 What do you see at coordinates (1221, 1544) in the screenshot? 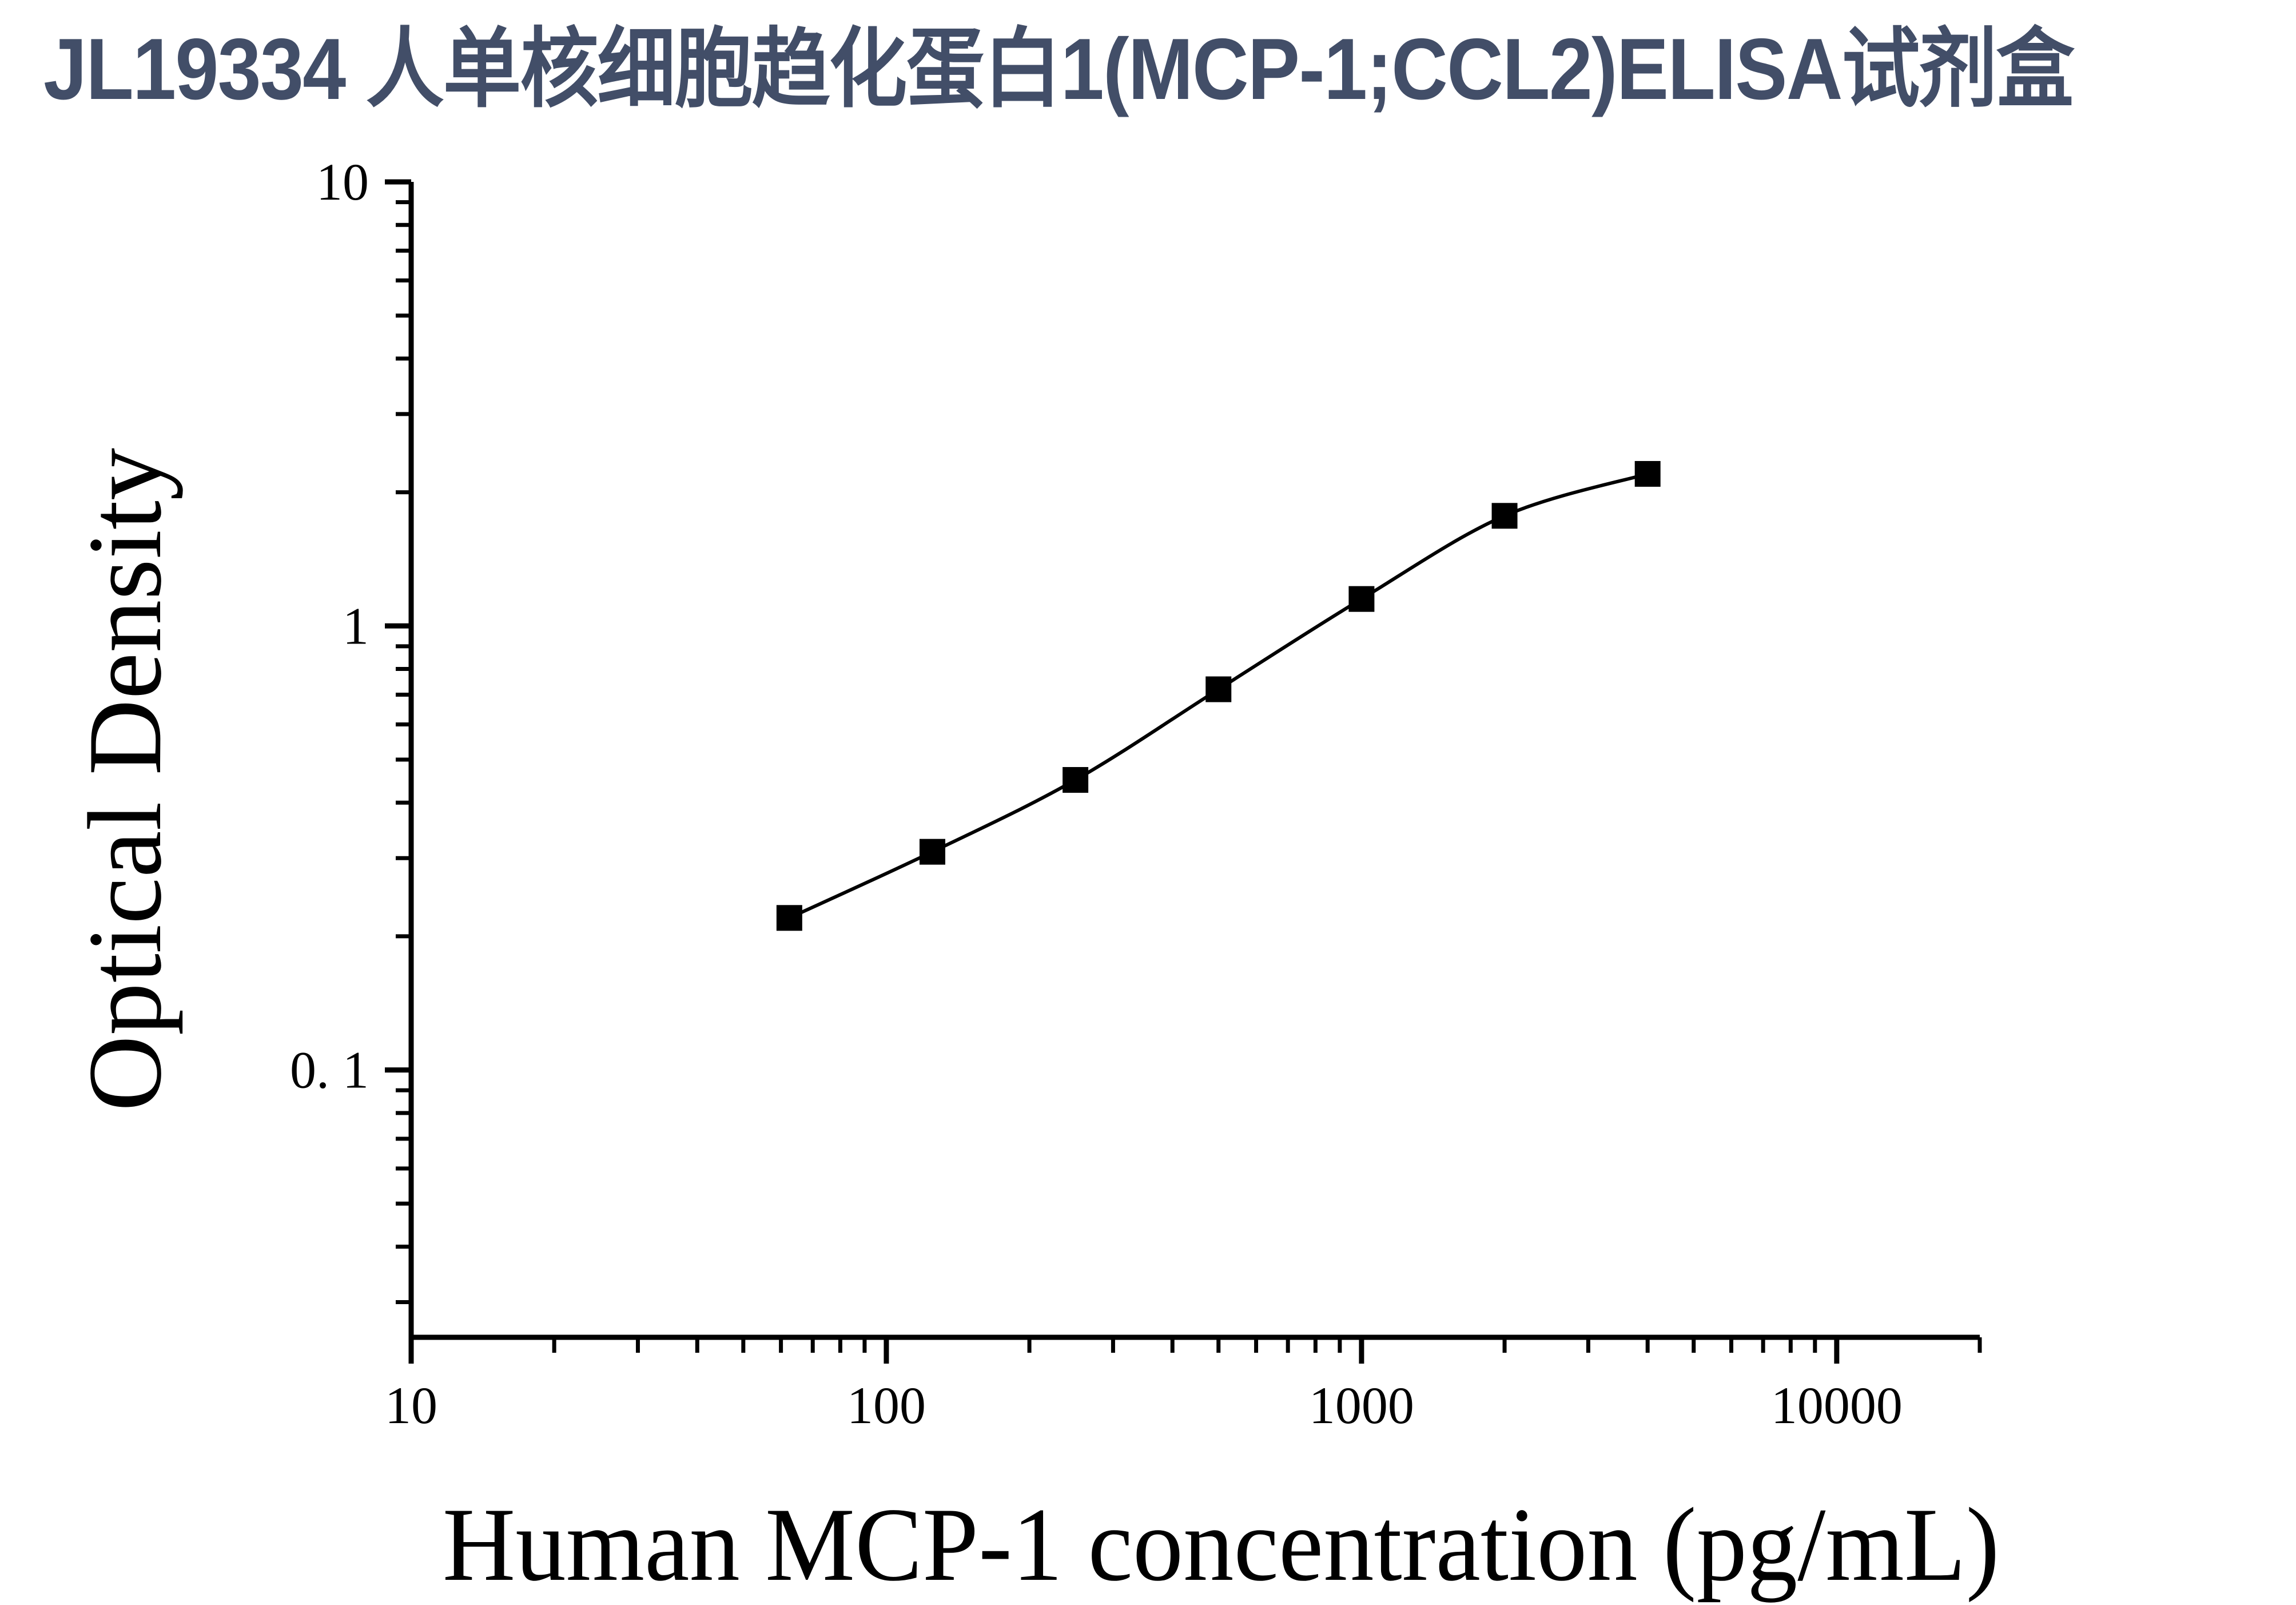
I see `x-axis-title: Human MCP-1 concentration (pg/mL)` at bounding box center [1221, 1544].